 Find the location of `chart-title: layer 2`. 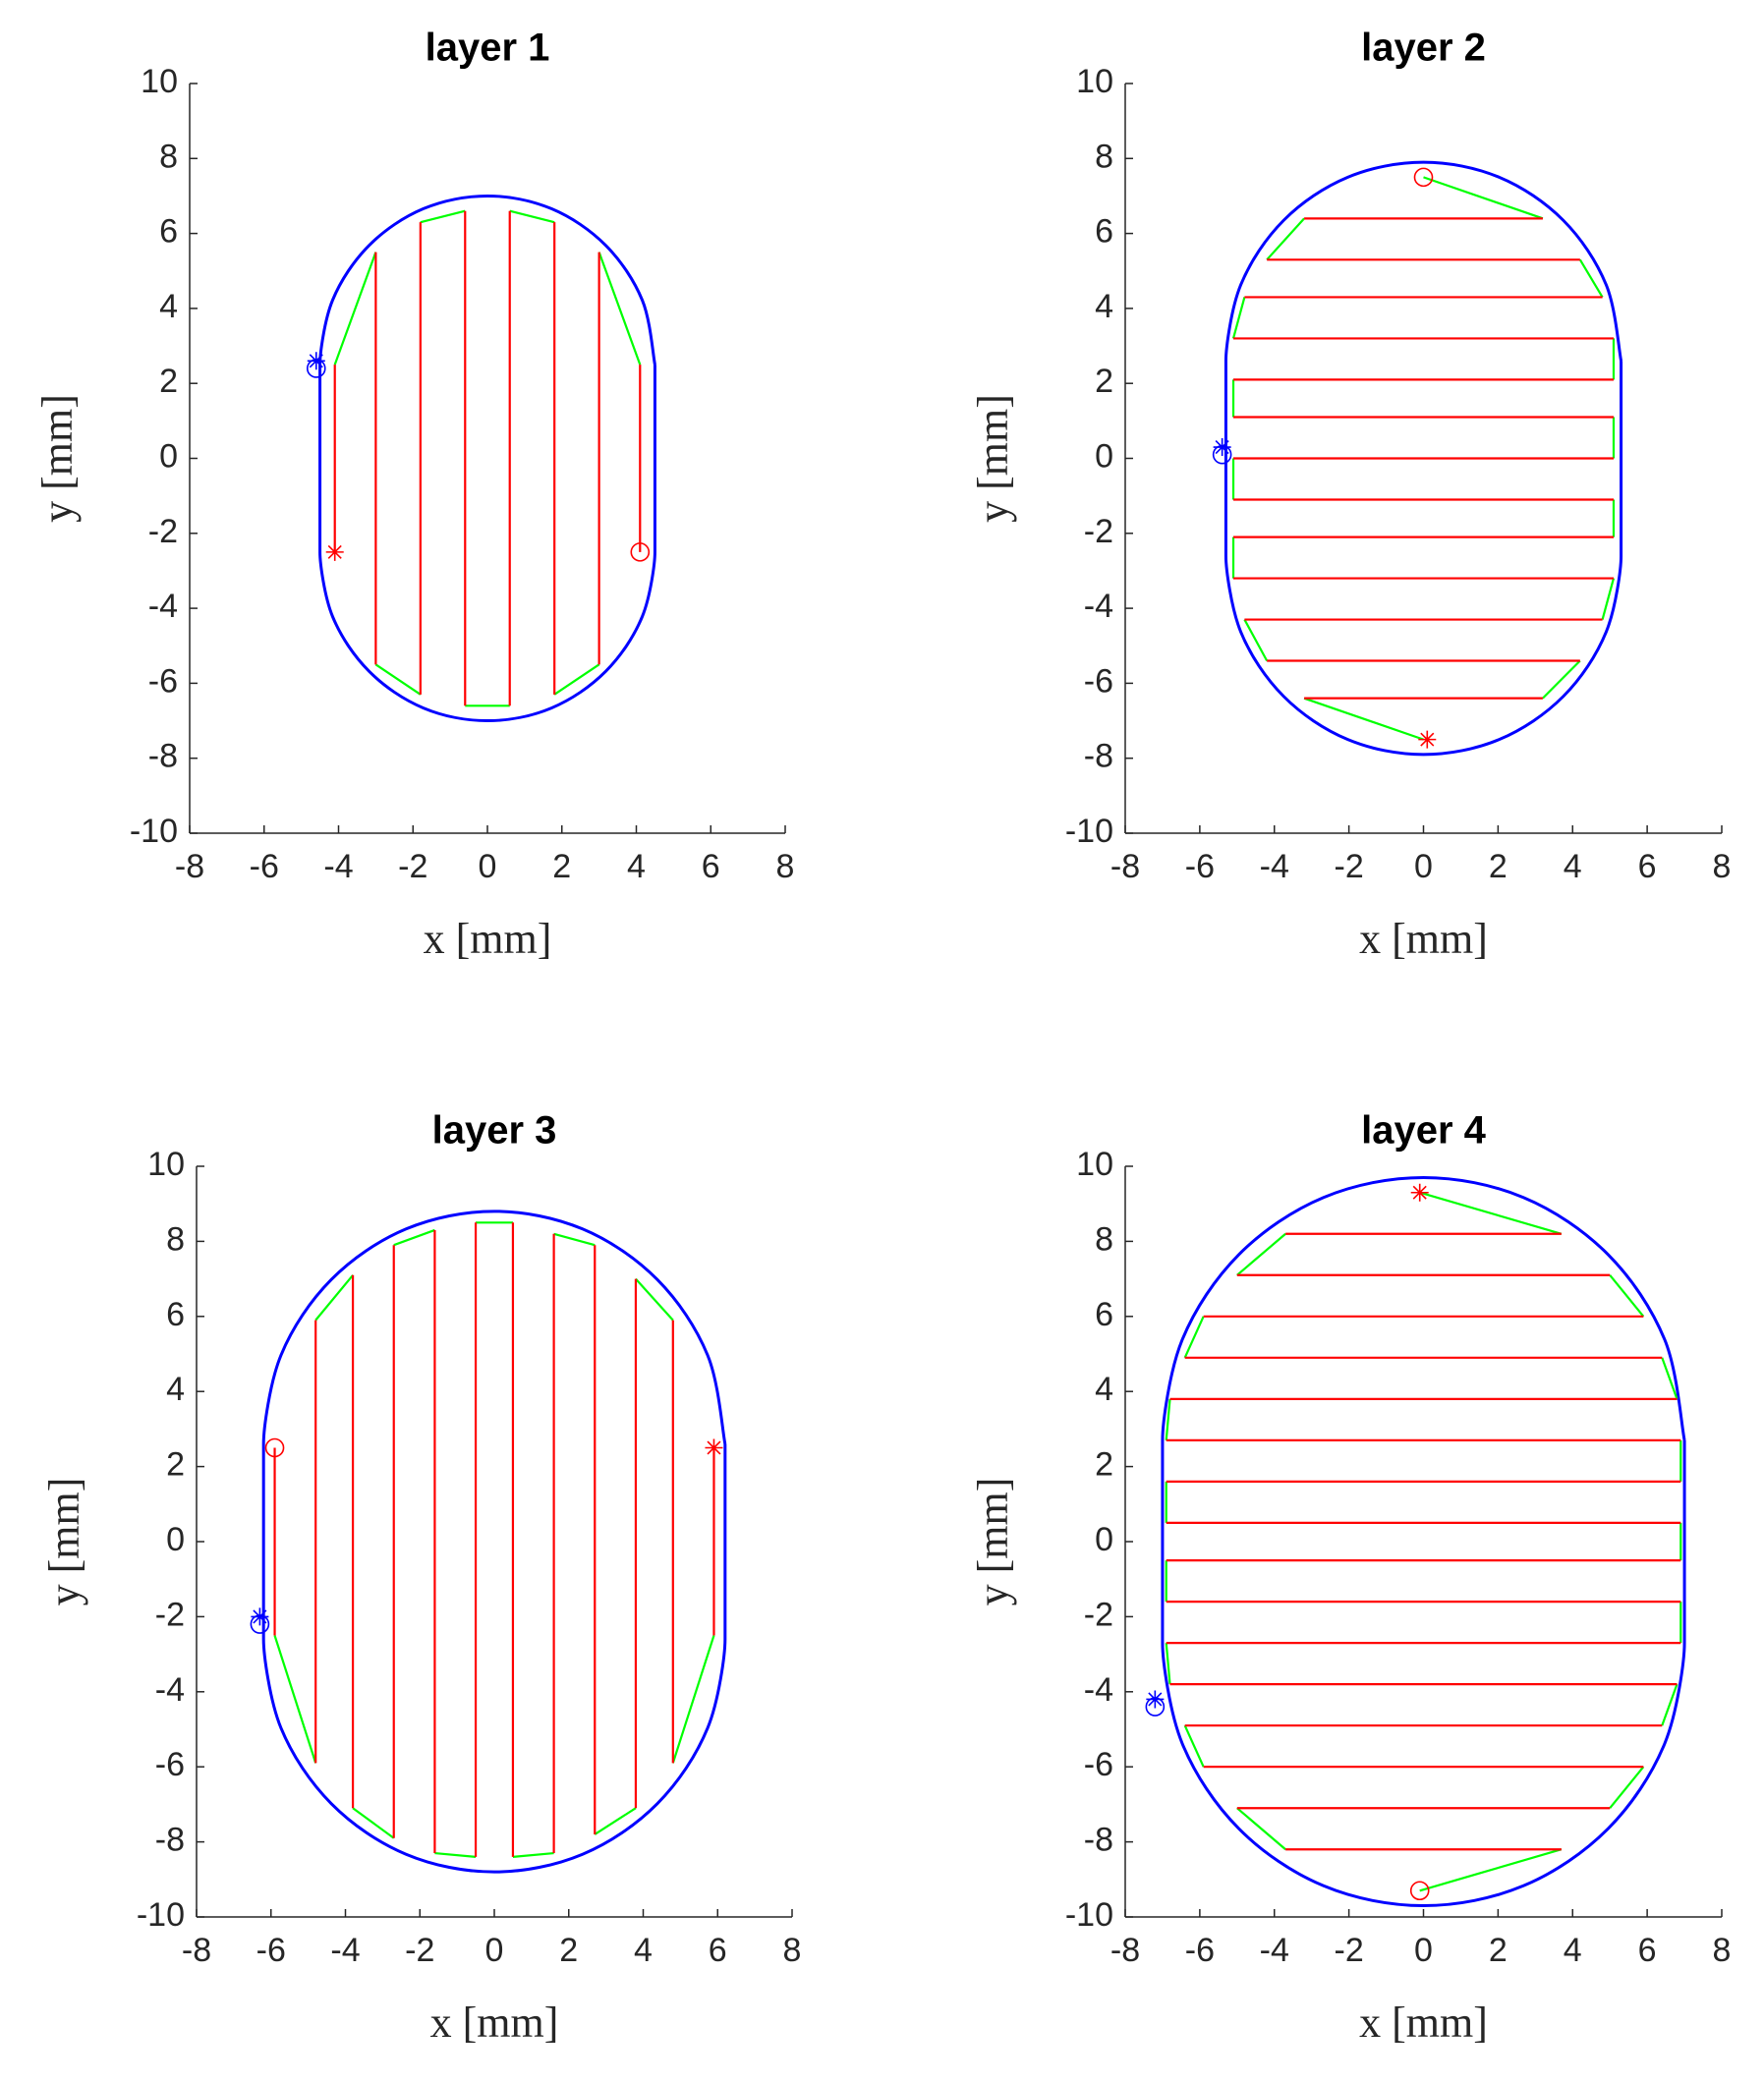

chart-title: layer 2 is located at coordinates (1423, 48).